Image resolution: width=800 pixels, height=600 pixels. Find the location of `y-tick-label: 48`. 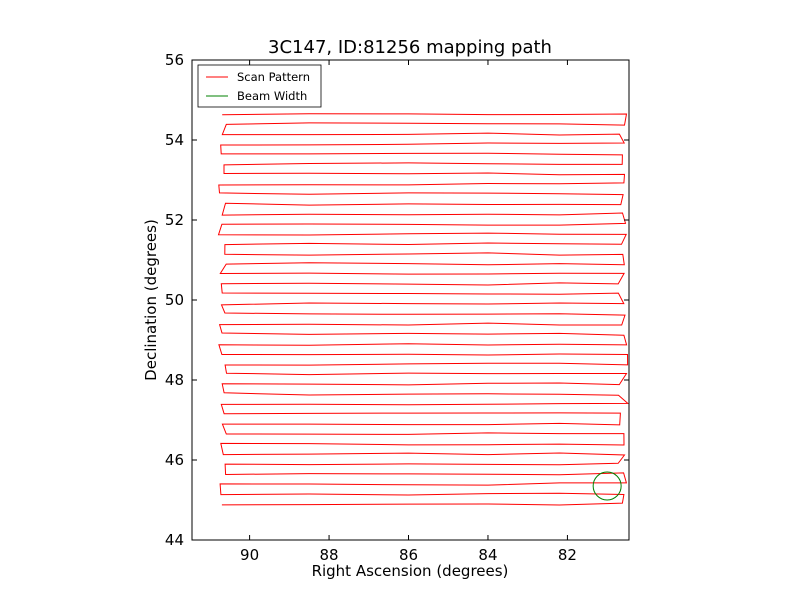

y-tick-label: 48 is located at coordinates (174, 380).